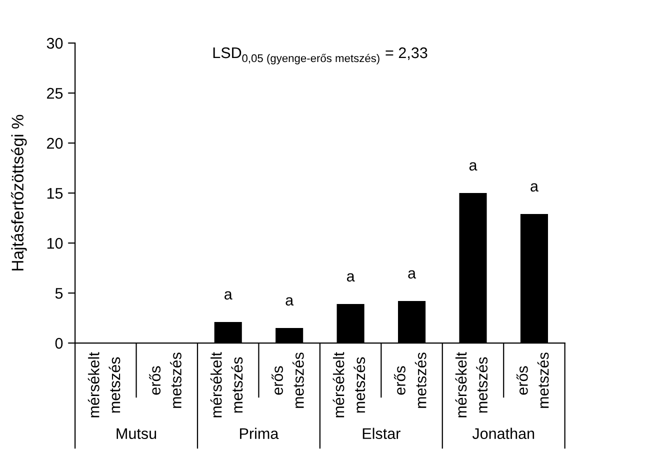 Image resolution: width=647 pixels, height=458 pixels. Describe the element at coordinates (55, 193) in the screenshot. I see `y-tick-label: 15` at that location.